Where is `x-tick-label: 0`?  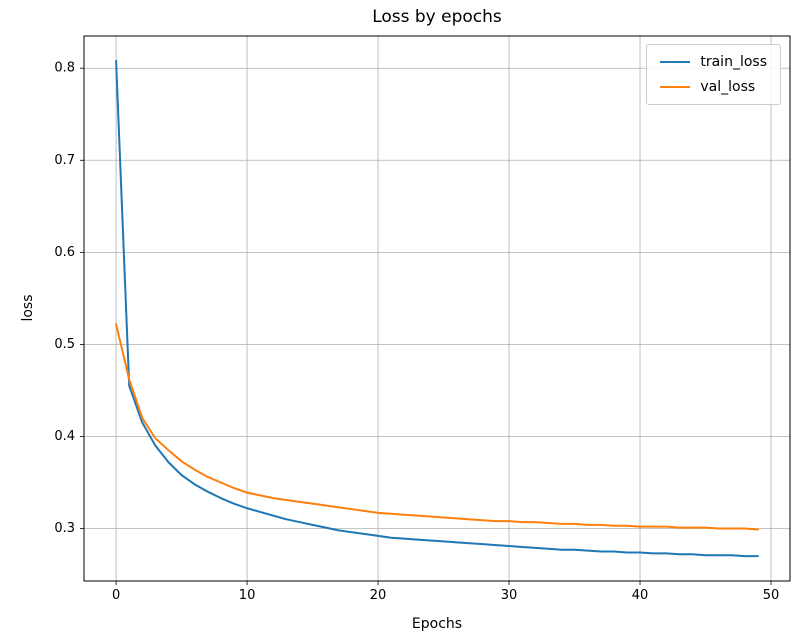 x-tick-label: 0 is located at coordinates (116, 595).